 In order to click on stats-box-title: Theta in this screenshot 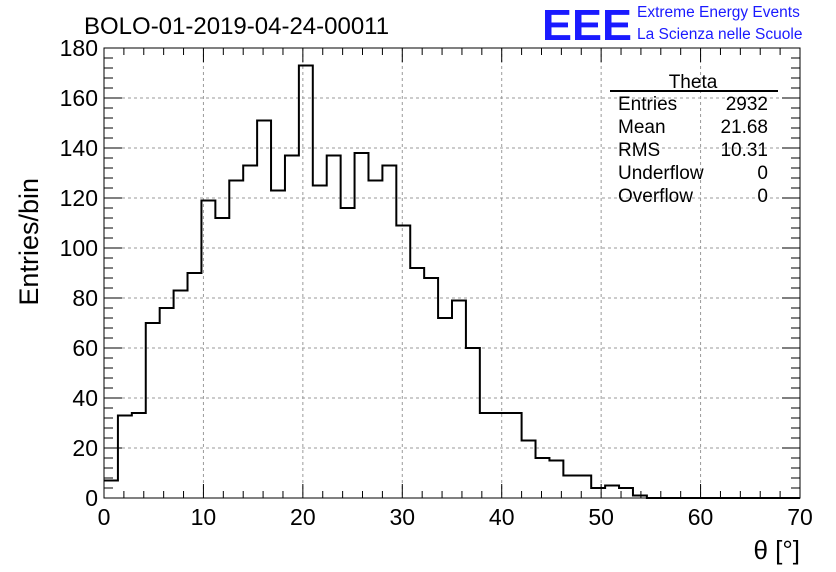, I will do `click(693, 82)`.